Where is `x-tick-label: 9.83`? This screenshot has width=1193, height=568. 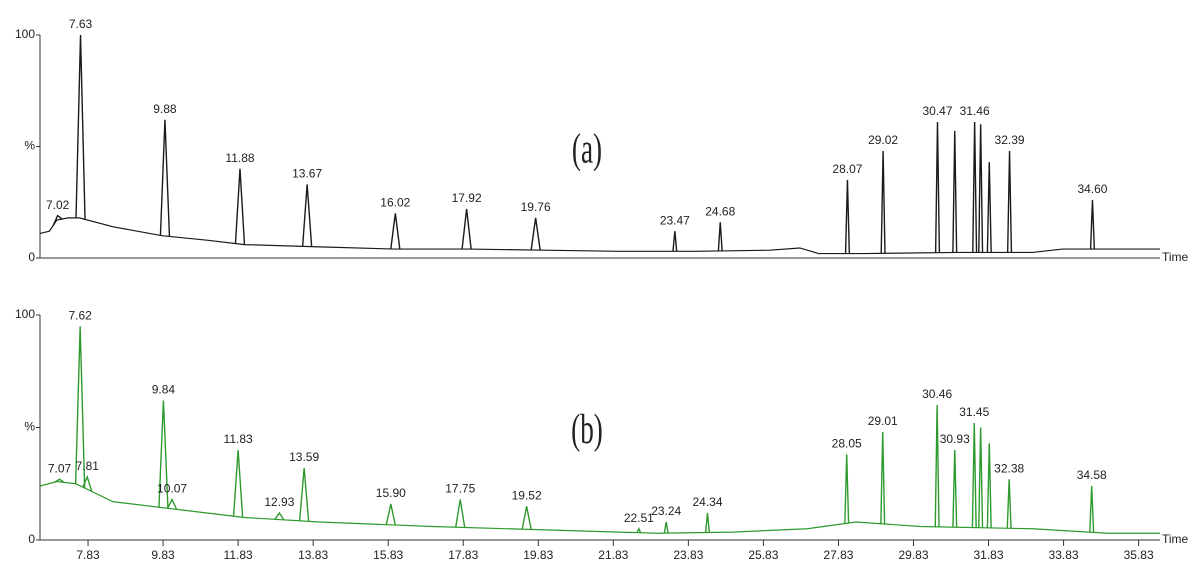
x-tick-label: 9.83 is located at coordinates (163, 555).